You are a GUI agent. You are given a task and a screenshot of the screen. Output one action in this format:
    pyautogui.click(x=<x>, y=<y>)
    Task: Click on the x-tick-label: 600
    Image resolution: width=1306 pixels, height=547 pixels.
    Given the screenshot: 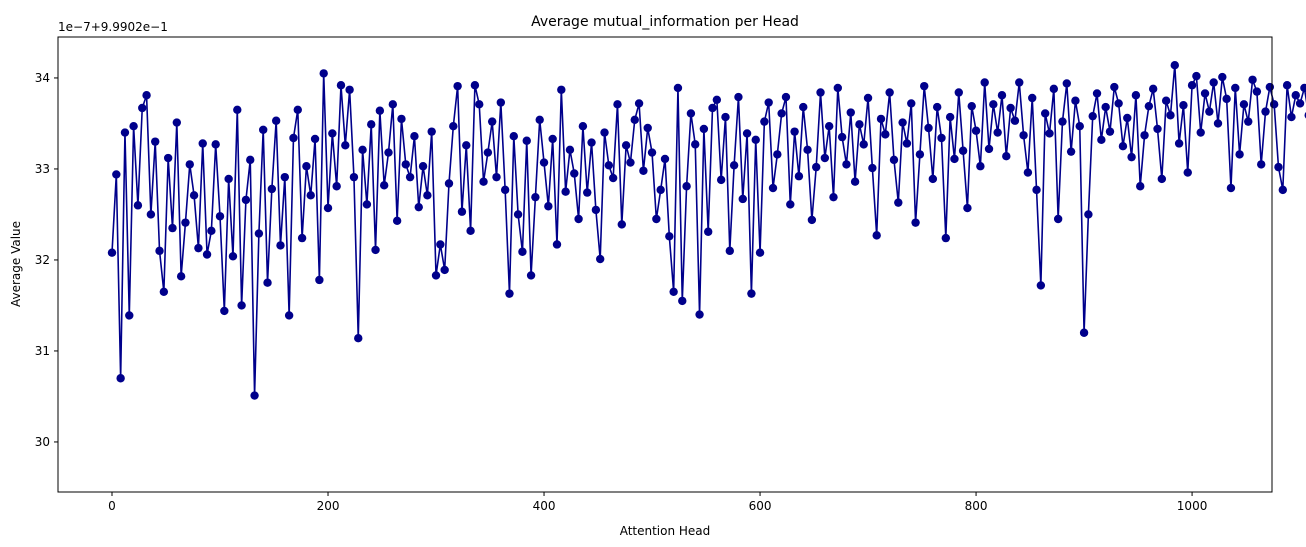 What is the action you would take?
    pyautogui.click(x=760, y=506)
    